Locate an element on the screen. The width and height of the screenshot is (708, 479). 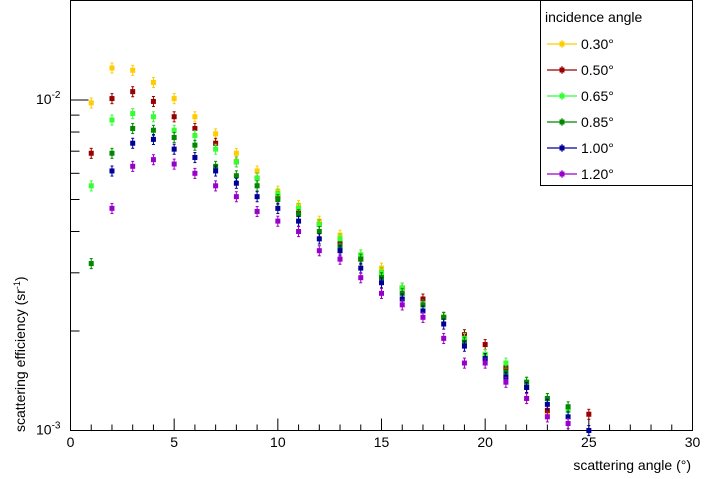
x-tick-label: 10 is located at coordinates (278, 442).